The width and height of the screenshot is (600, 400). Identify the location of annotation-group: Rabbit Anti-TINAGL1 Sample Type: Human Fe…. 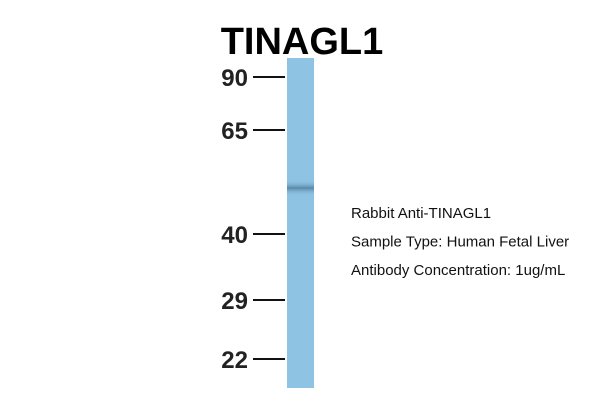
(460, 242).